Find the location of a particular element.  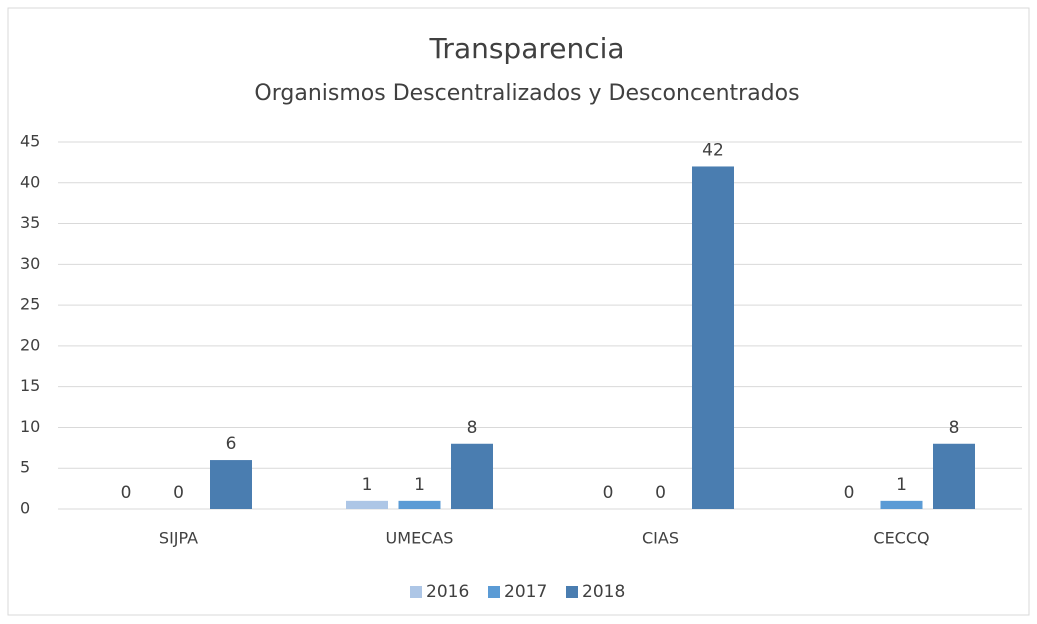

y-tick-label: 45 is located at coordinates (30, 141).